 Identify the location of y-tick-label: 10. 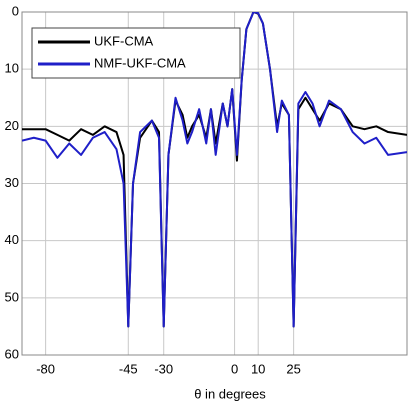
(12, 68).